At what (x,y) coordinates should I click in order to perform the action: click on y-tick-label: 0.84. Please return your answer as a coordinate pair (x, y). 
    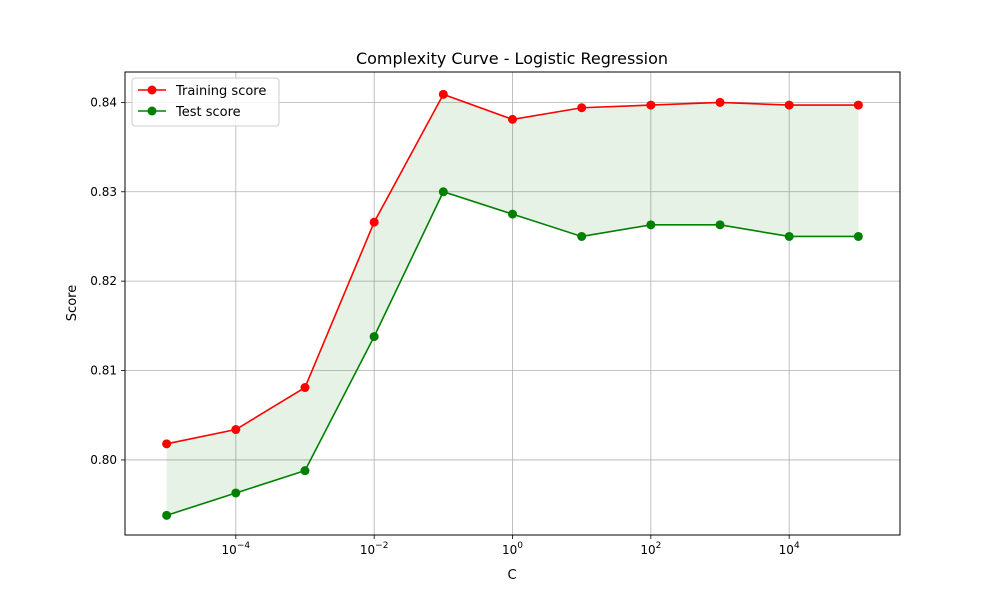
    Looking at the image, I should click on (103, 102).